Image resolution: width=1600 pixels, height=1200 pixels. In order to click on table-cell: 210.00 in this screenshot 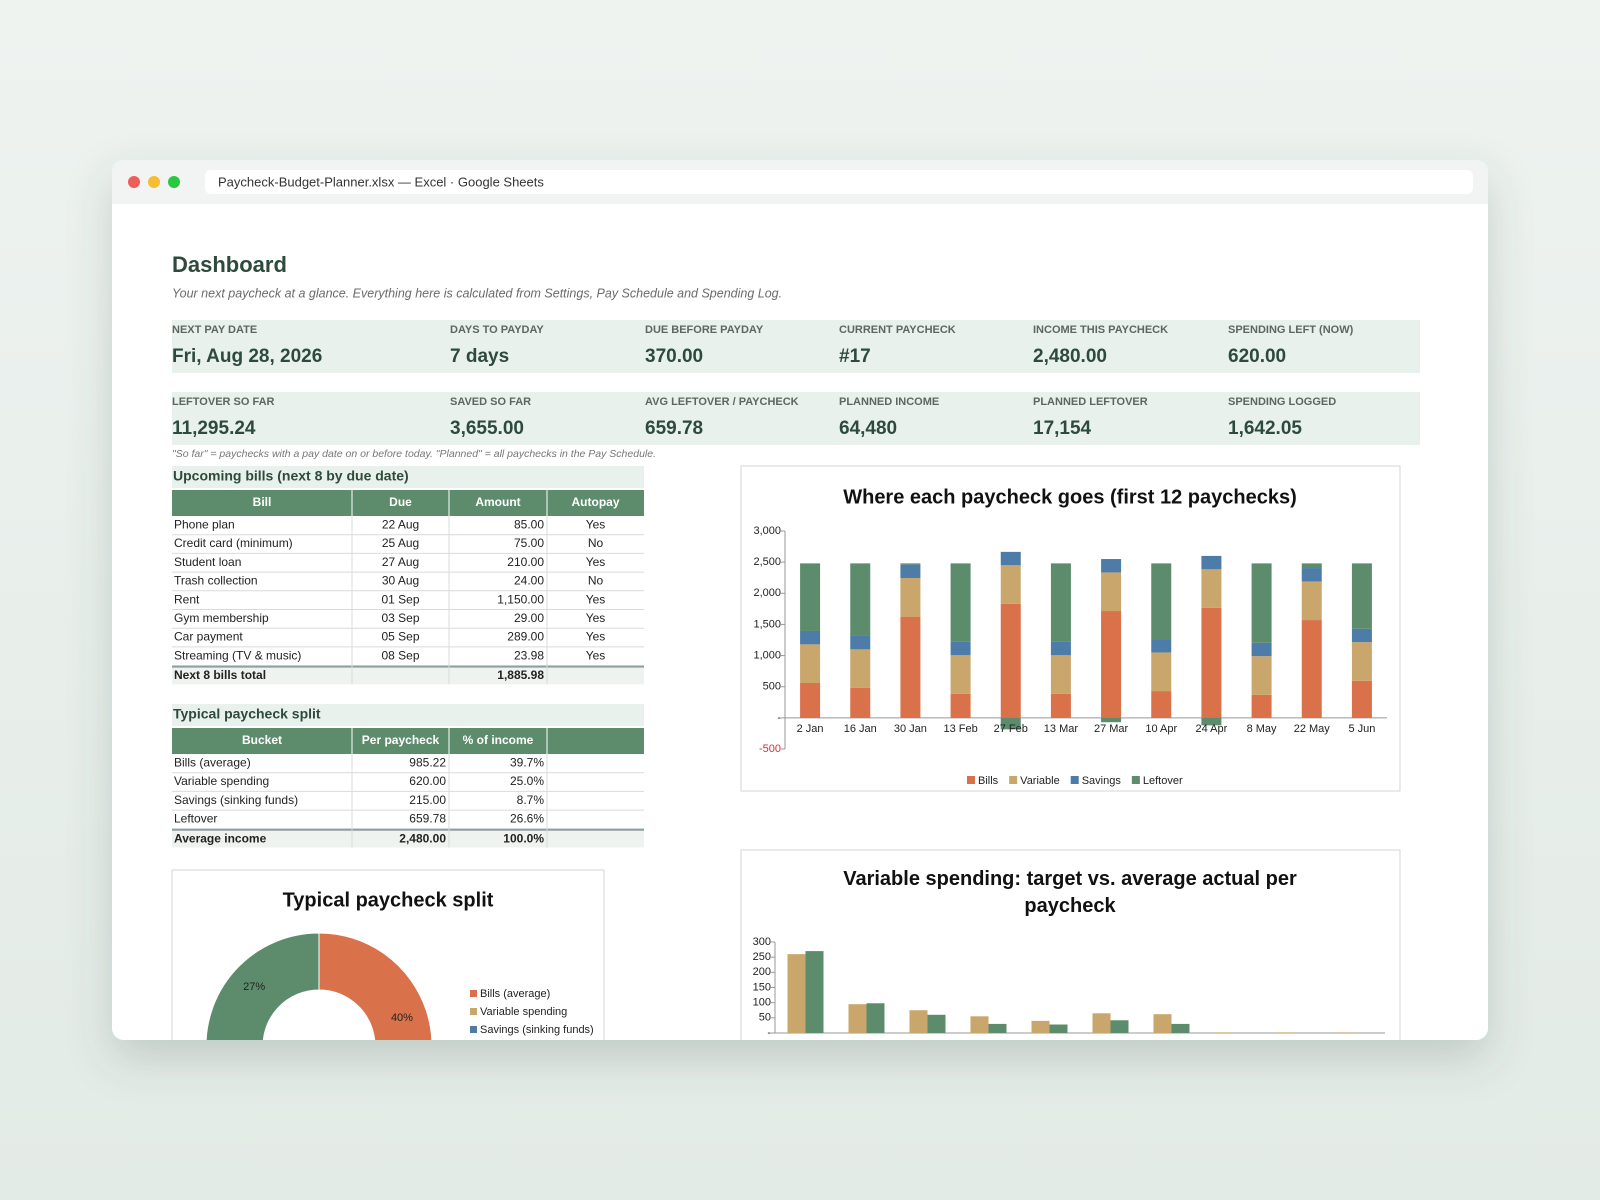, I will do `click(525, 562)`.